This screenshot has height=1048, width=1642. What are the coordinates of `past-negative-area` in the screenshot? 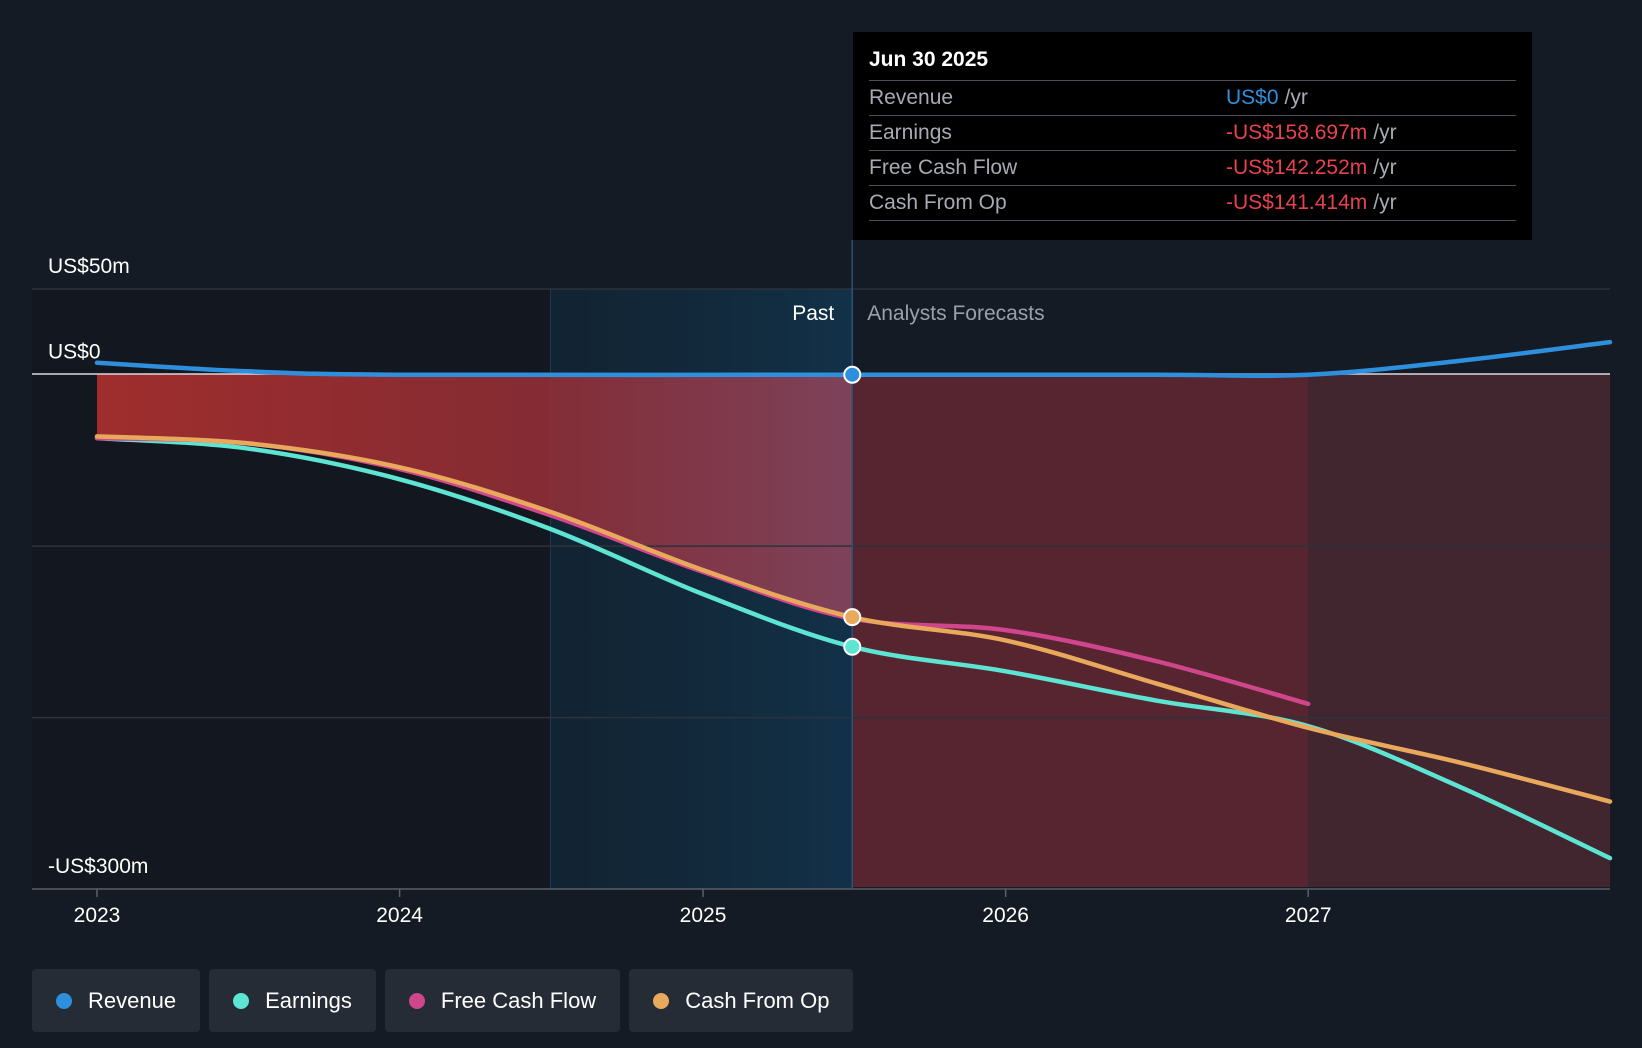 It's located at (475, 496).